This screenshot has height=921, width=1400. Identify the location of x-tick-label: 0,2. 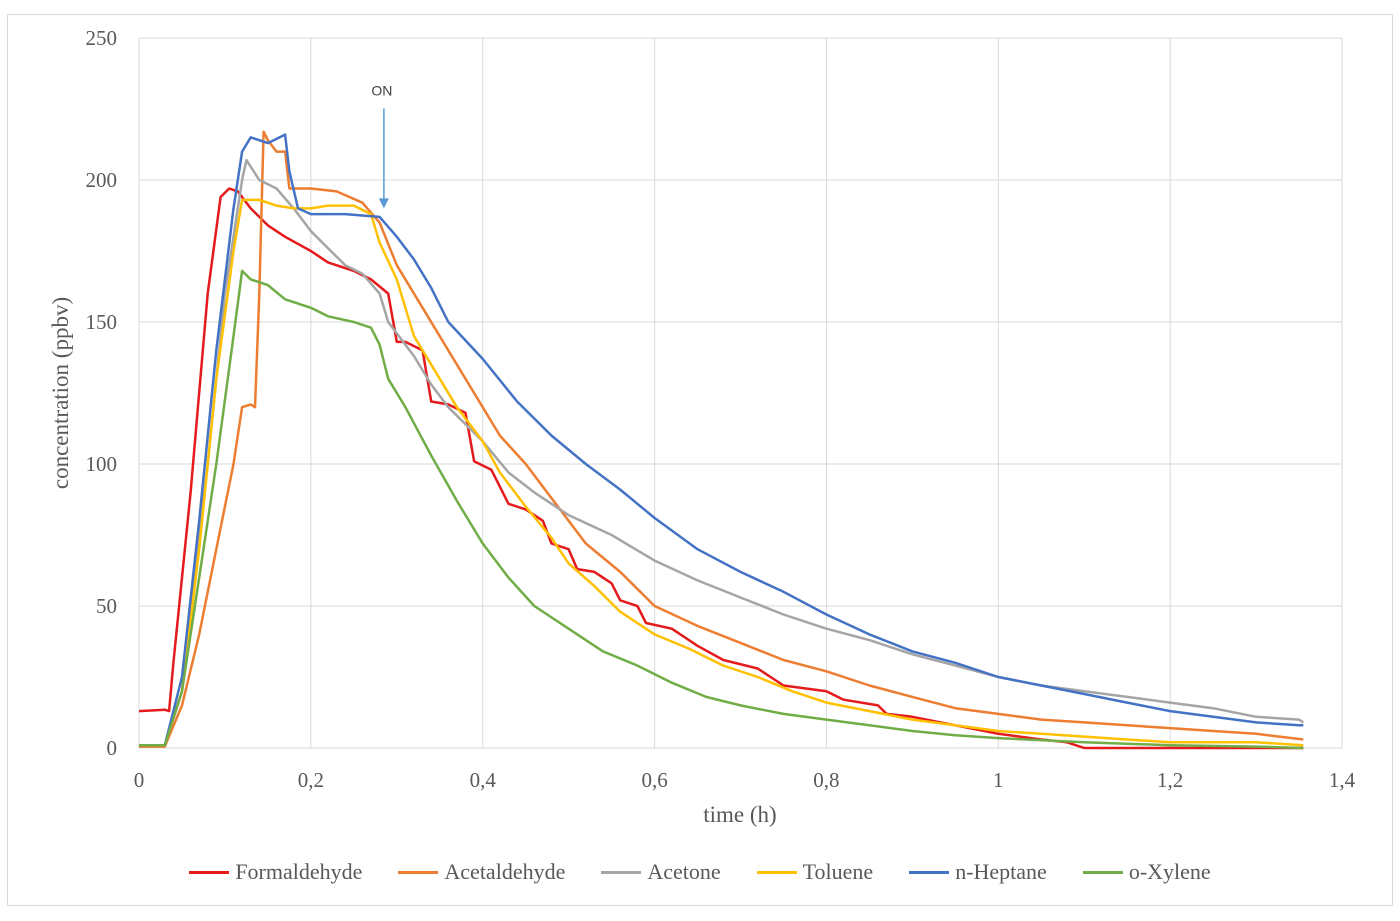
(311, 780).